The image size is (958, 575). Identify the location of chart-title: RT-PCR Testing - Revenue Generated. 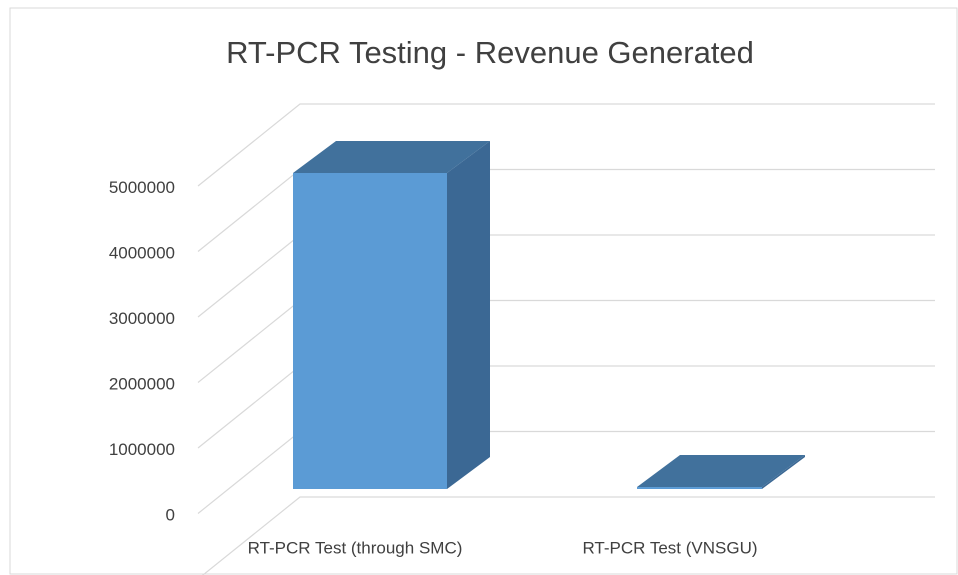
(490, 52).